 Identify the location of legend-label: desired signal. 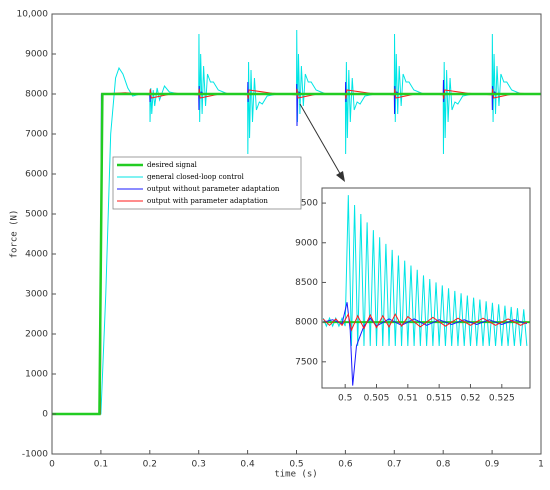
(172, 165).